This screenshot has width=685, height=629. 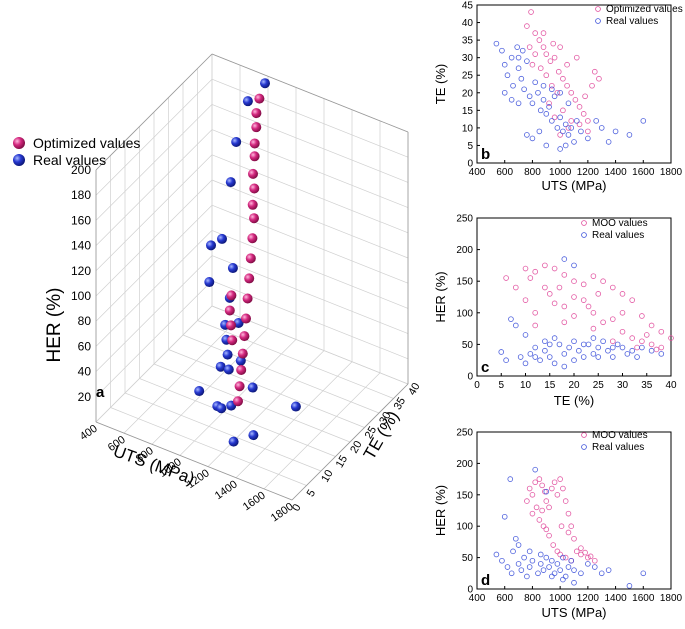 What do you see at coordinates (69, 160) in the screenshot?
I see `legend-real-label: Real values` at bounding box center [69, 160].